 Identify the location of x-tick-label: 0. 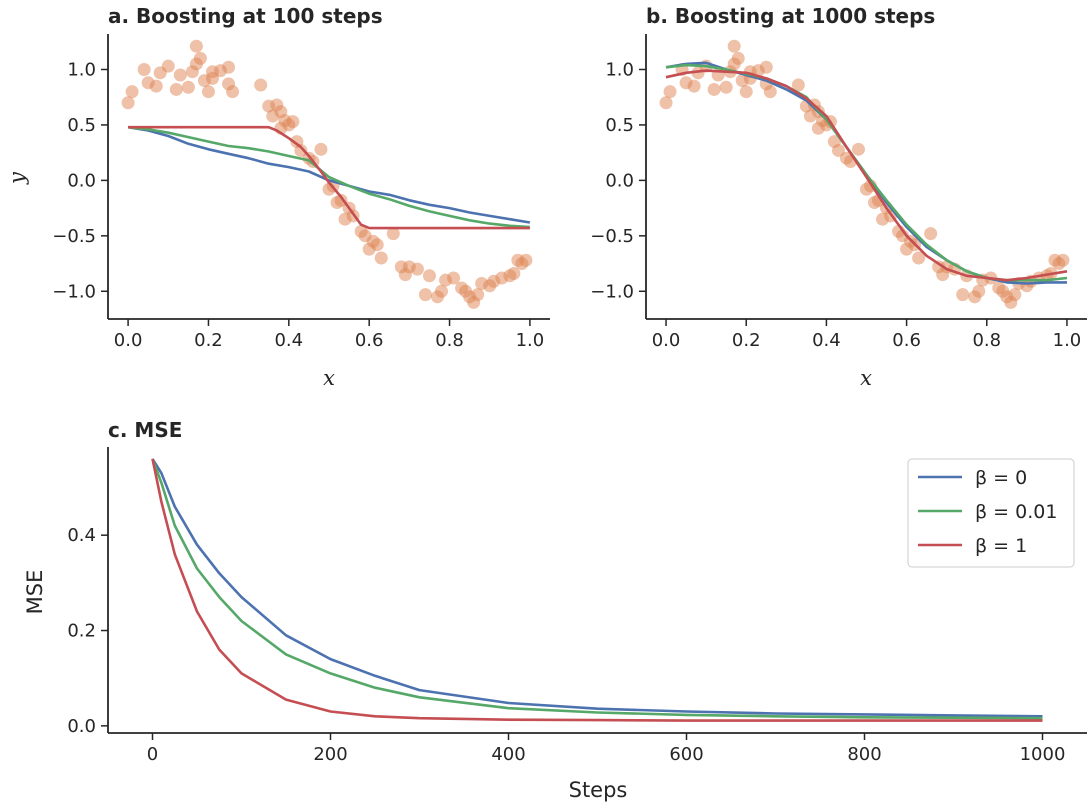
(152, 754).